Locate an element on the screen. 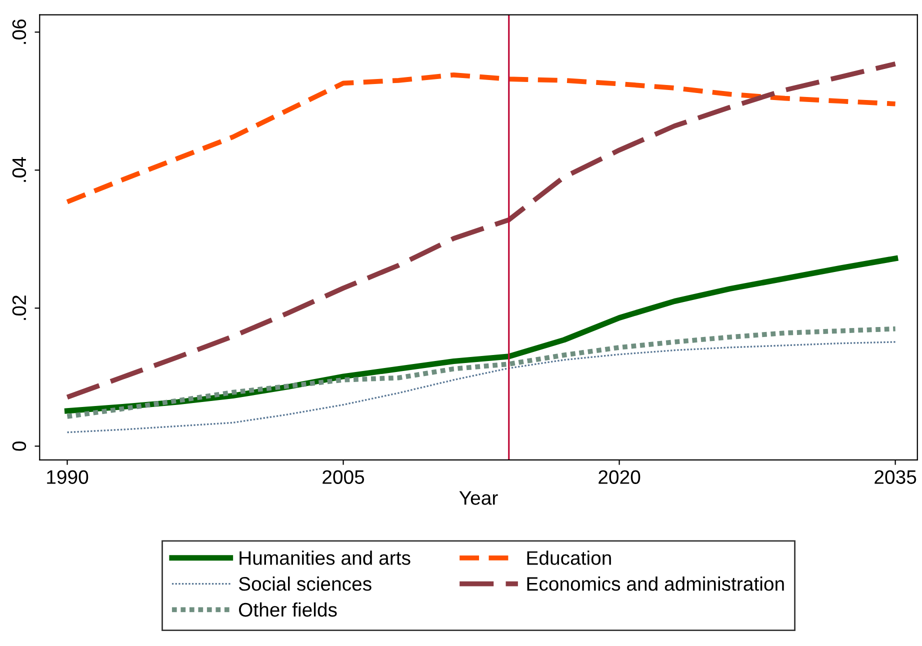  y-tick-label: .04 is located at coordinates (19, 169).